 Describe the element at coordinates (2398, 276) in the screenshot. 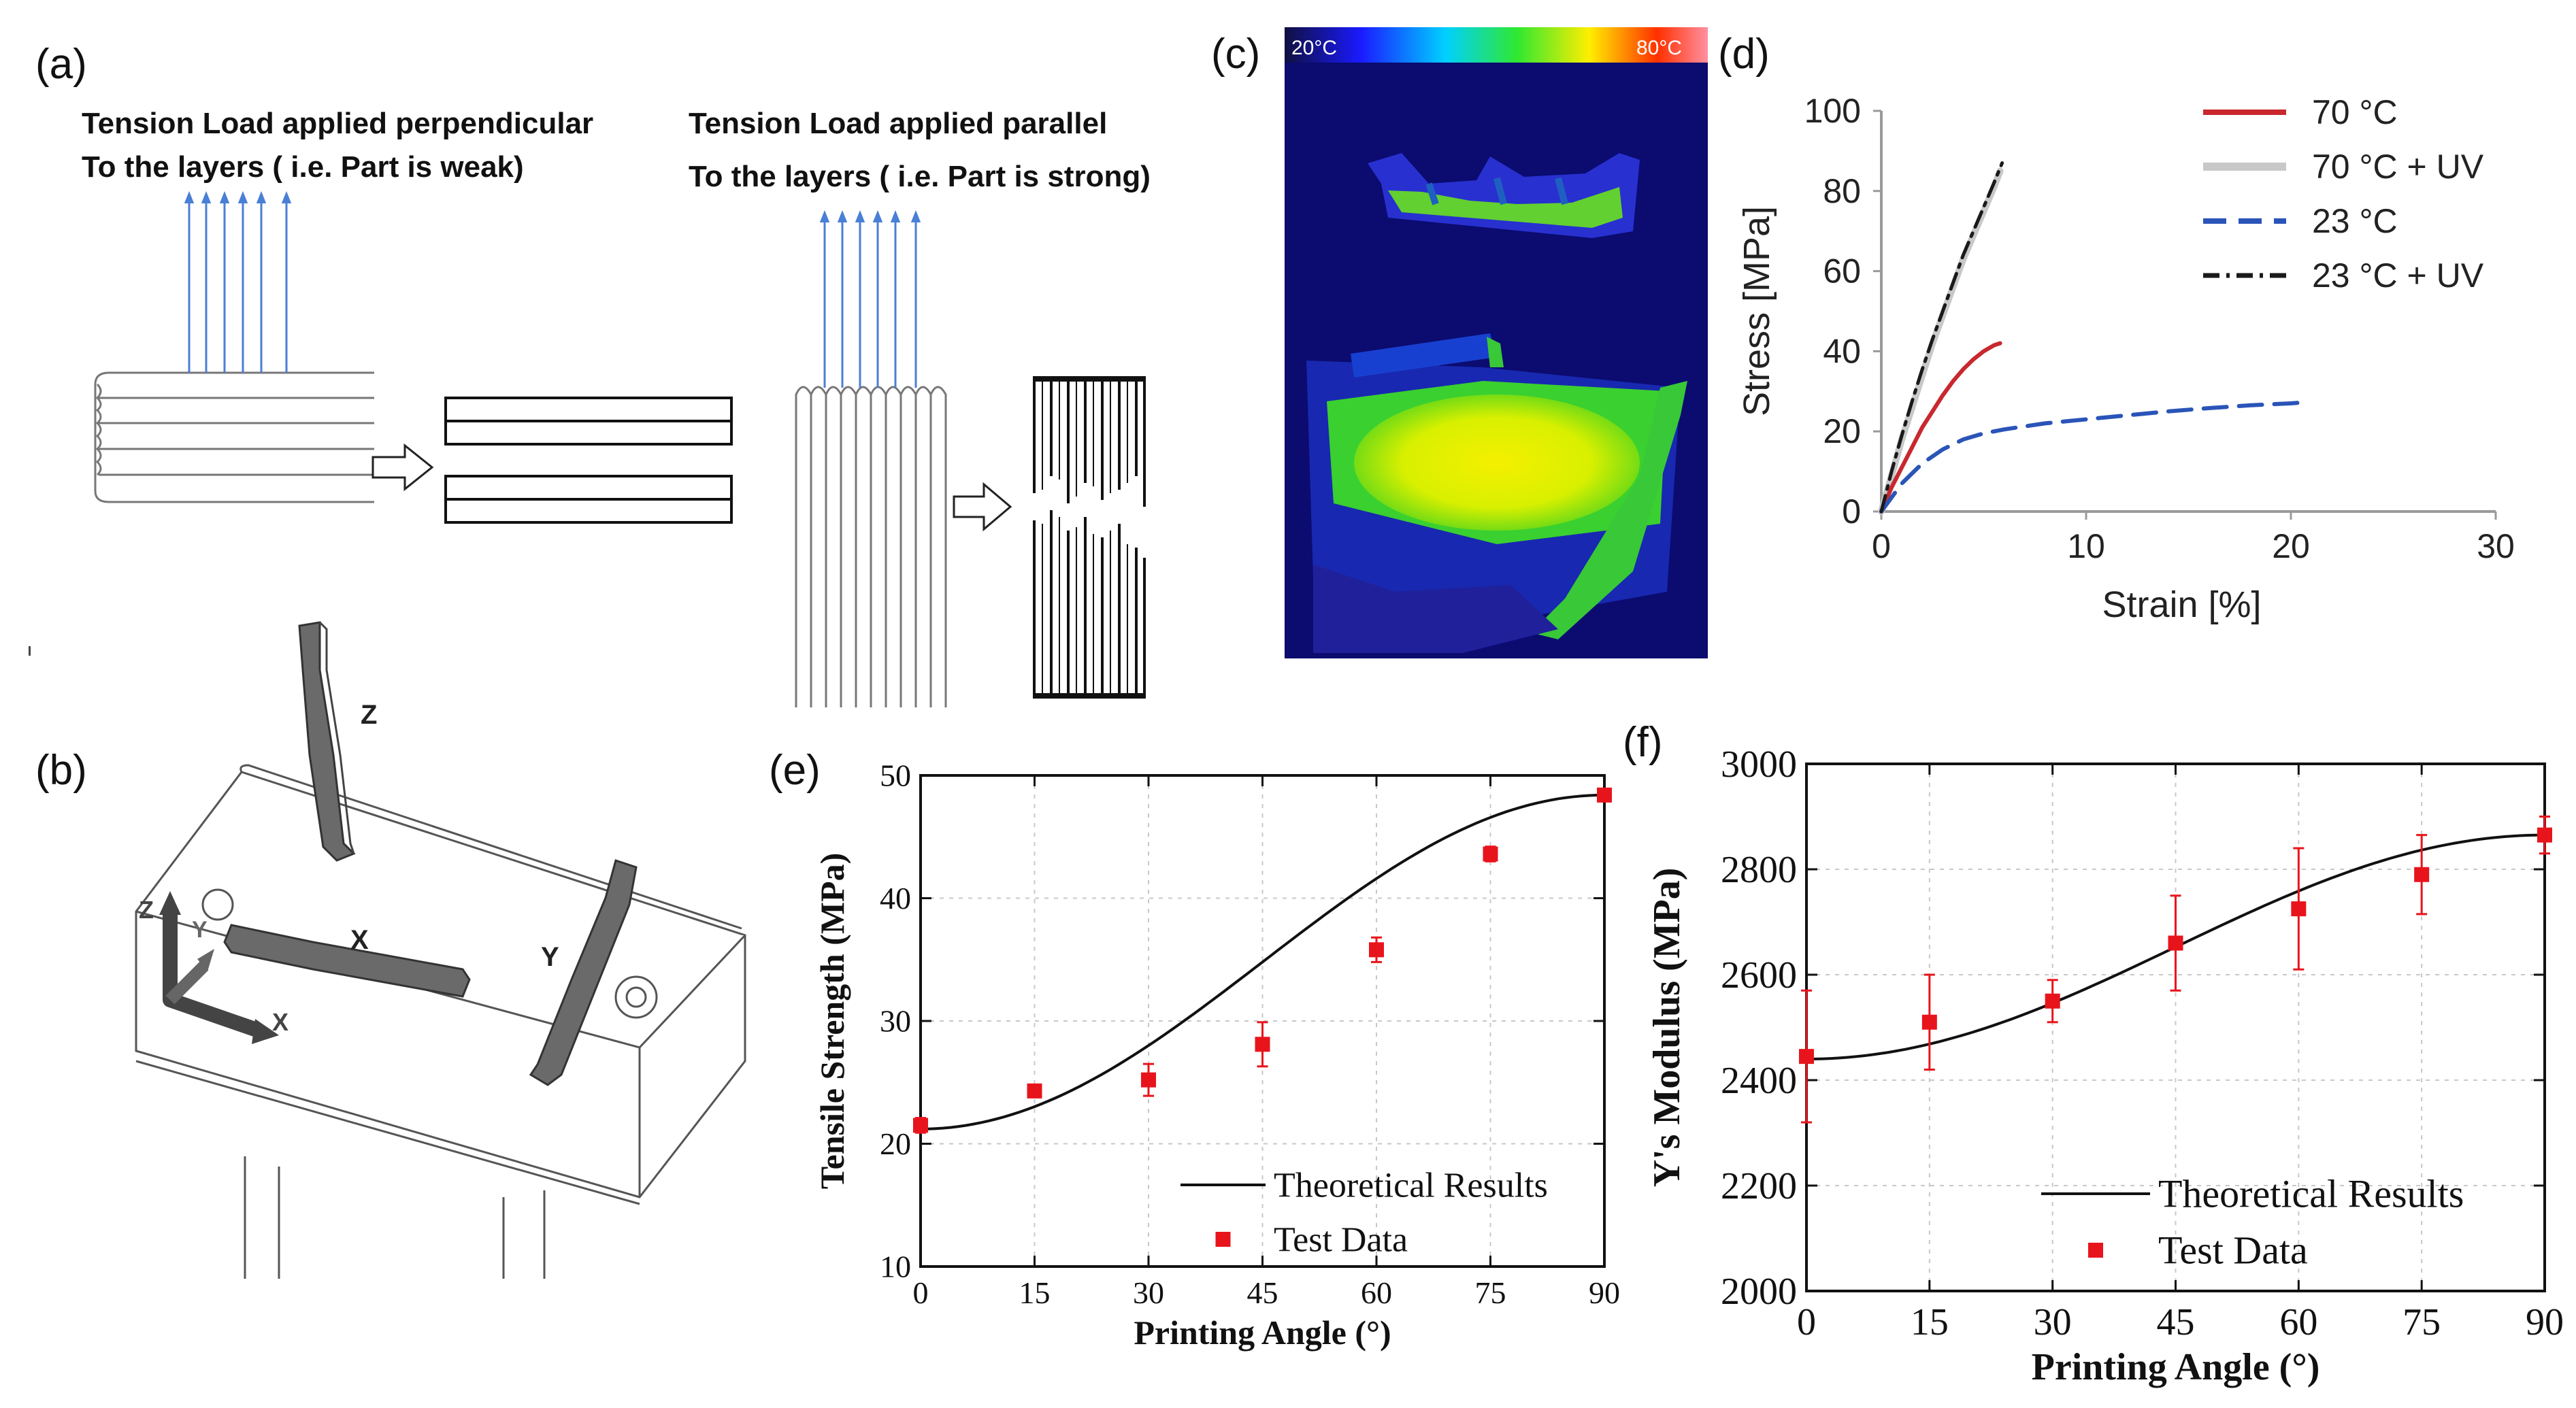

I see `chart-d-legend-label: 23 °C + UV` at that location.